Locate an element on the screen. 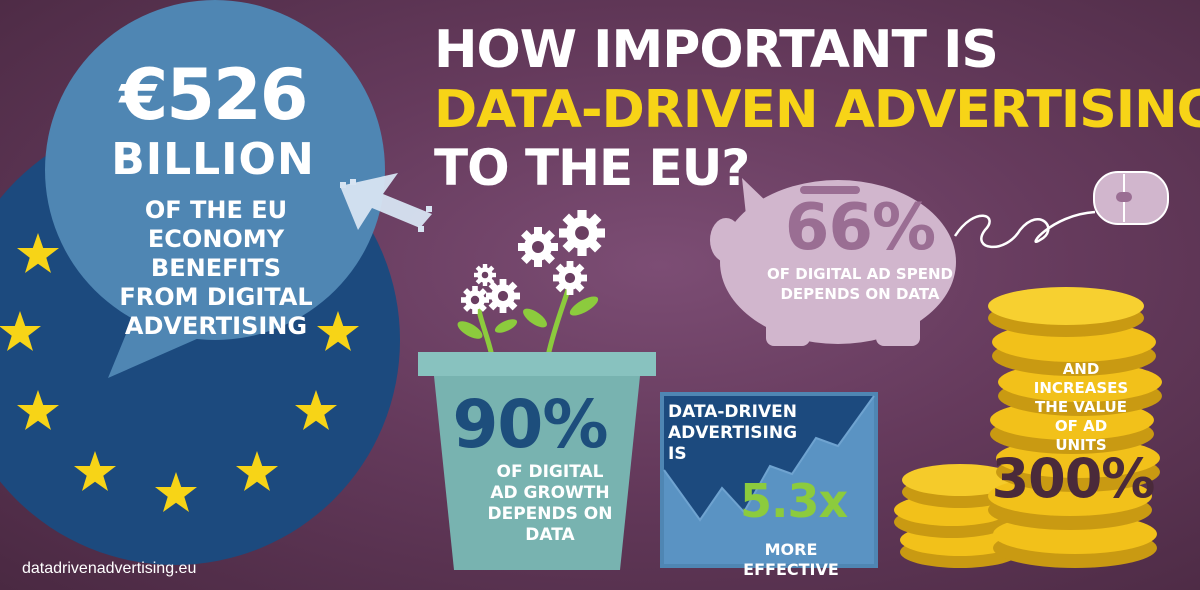 This screenshot has height=590, width=1200. trend-chart-icon is located at coordinates (769, 480).